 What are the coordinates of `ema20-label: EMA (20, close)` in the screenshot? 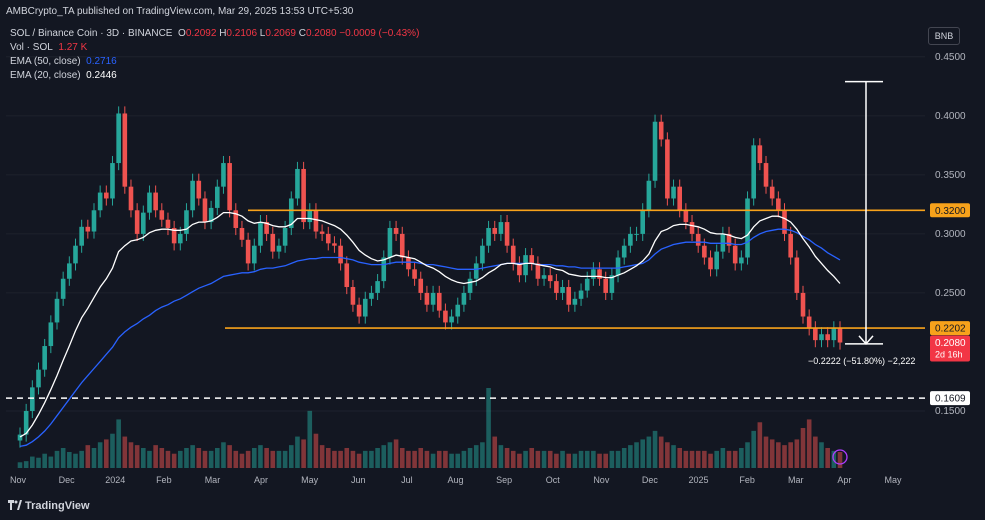 It's located at (45, 75).